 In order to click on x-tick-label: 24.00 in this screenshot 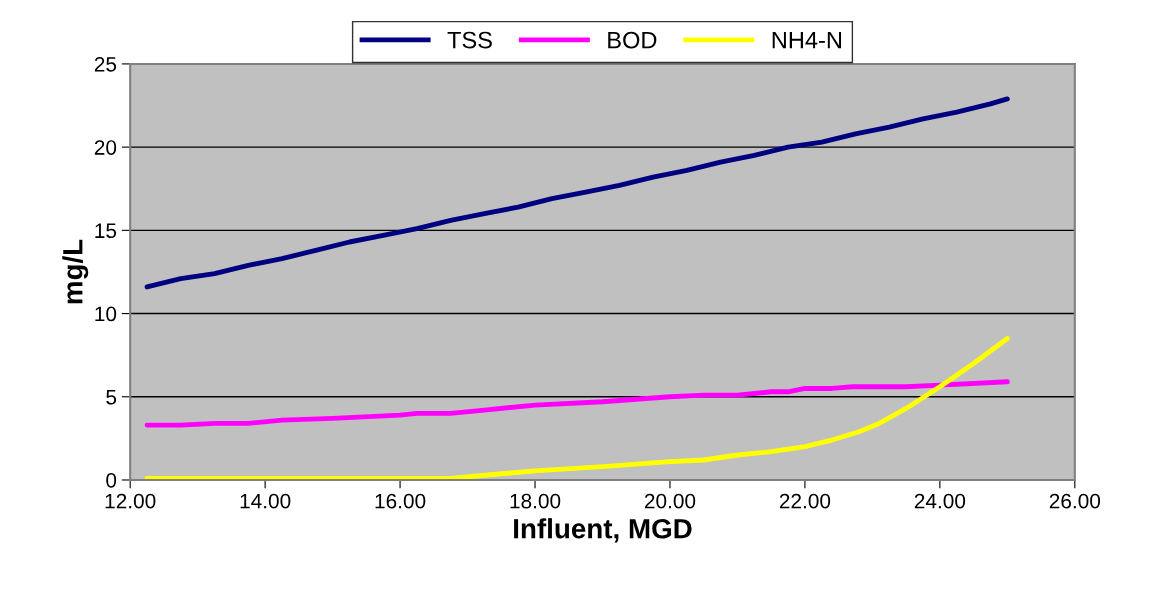, I will do `click(940, 501)`.